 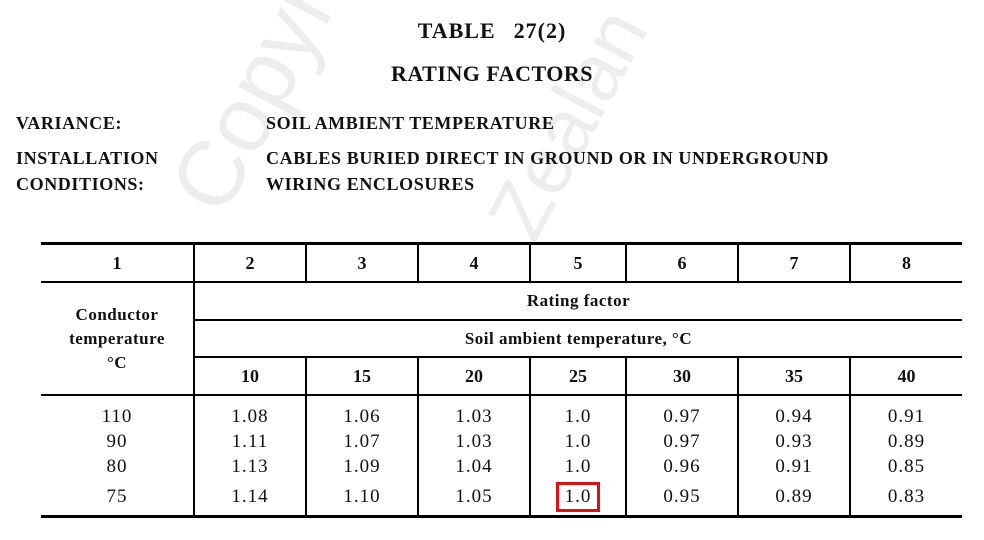 I want to click on factor-column: 1.0 1.0 1.0, so click(x=577, y=437).